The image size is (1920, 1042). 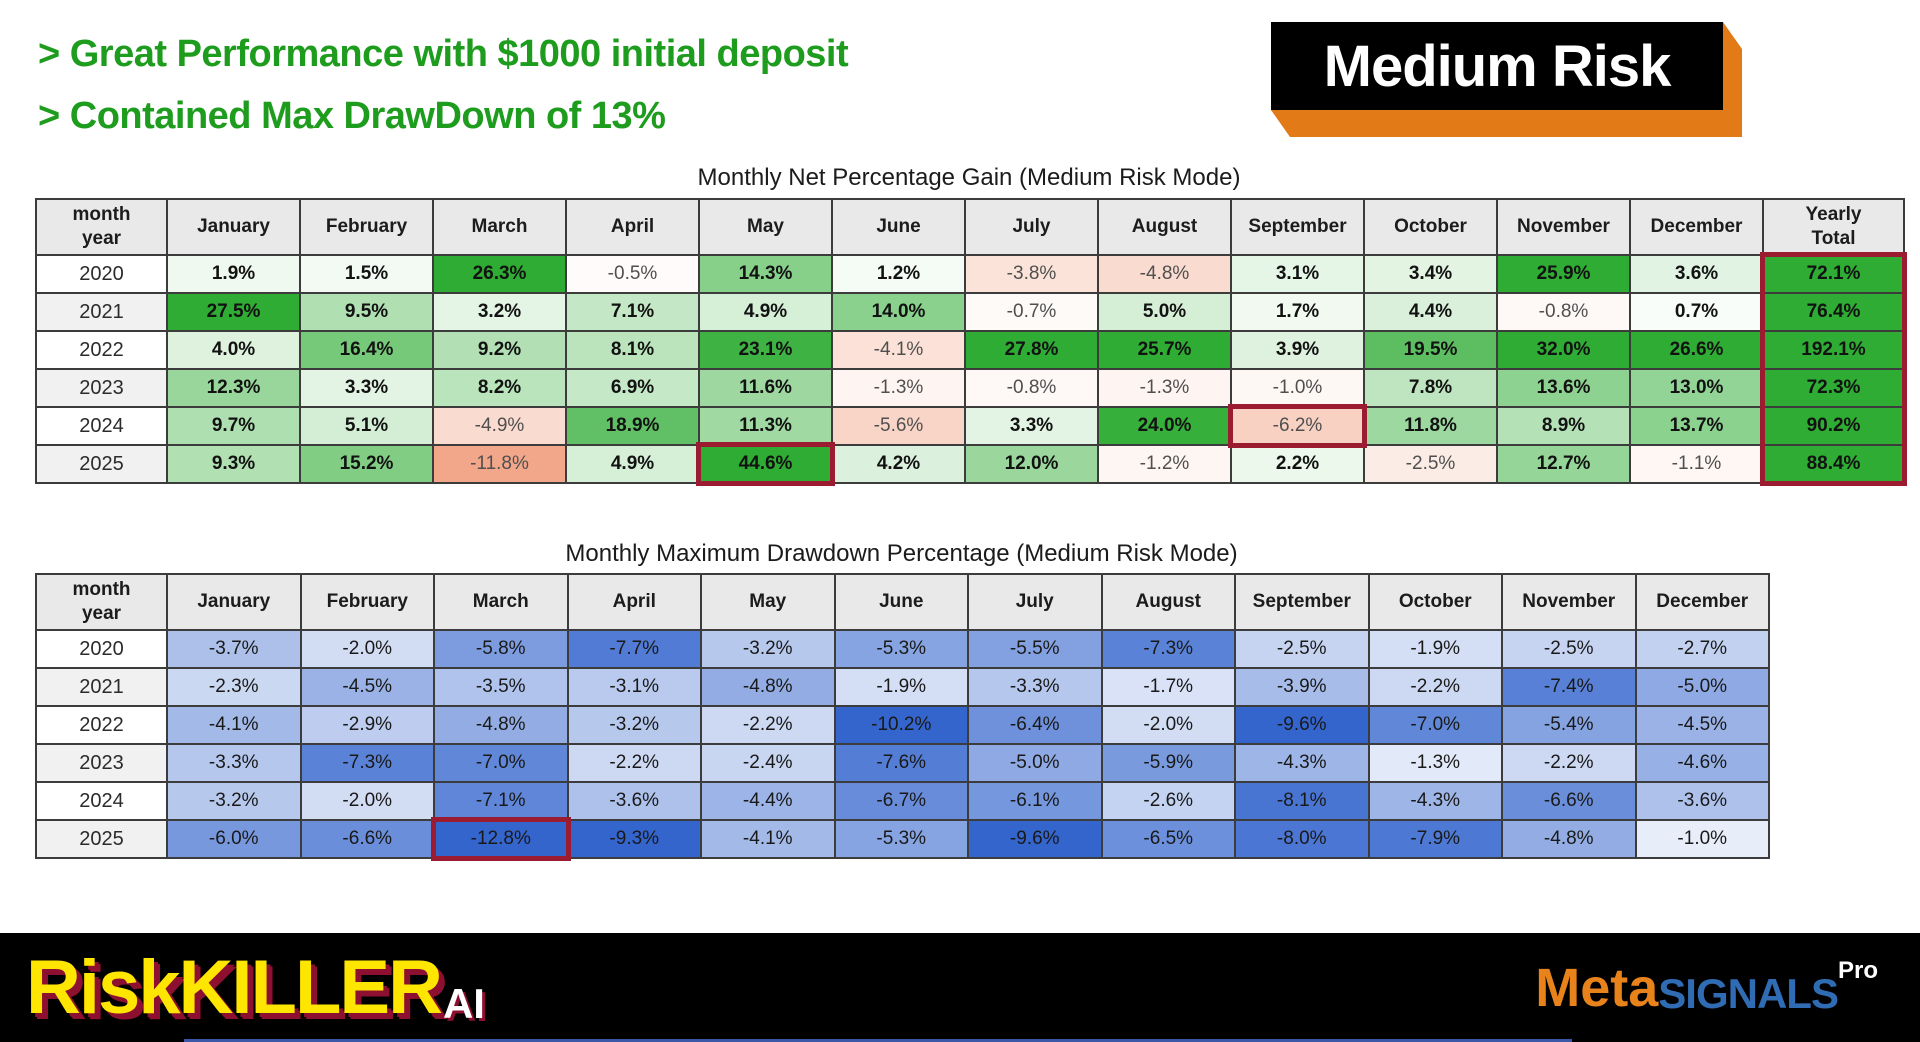 What do you see at coordinates (1569, 649) in the screenshot?
I see `dd-cell-2020-November: -2.5%` at bounding box center [1569, 649].